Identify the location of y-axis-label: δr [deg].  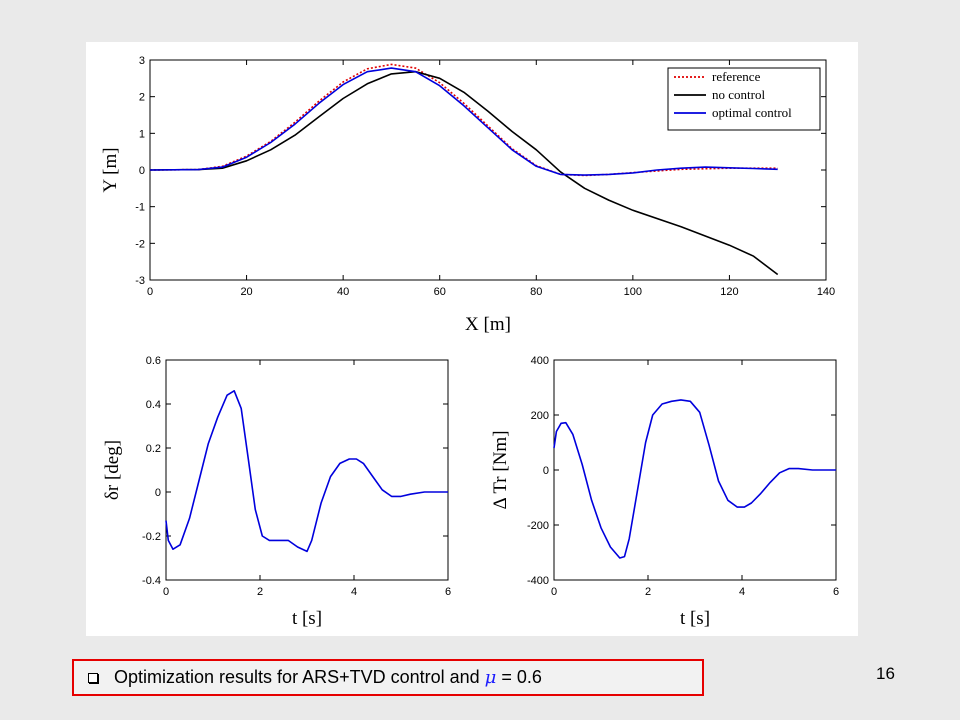
(112, 470).